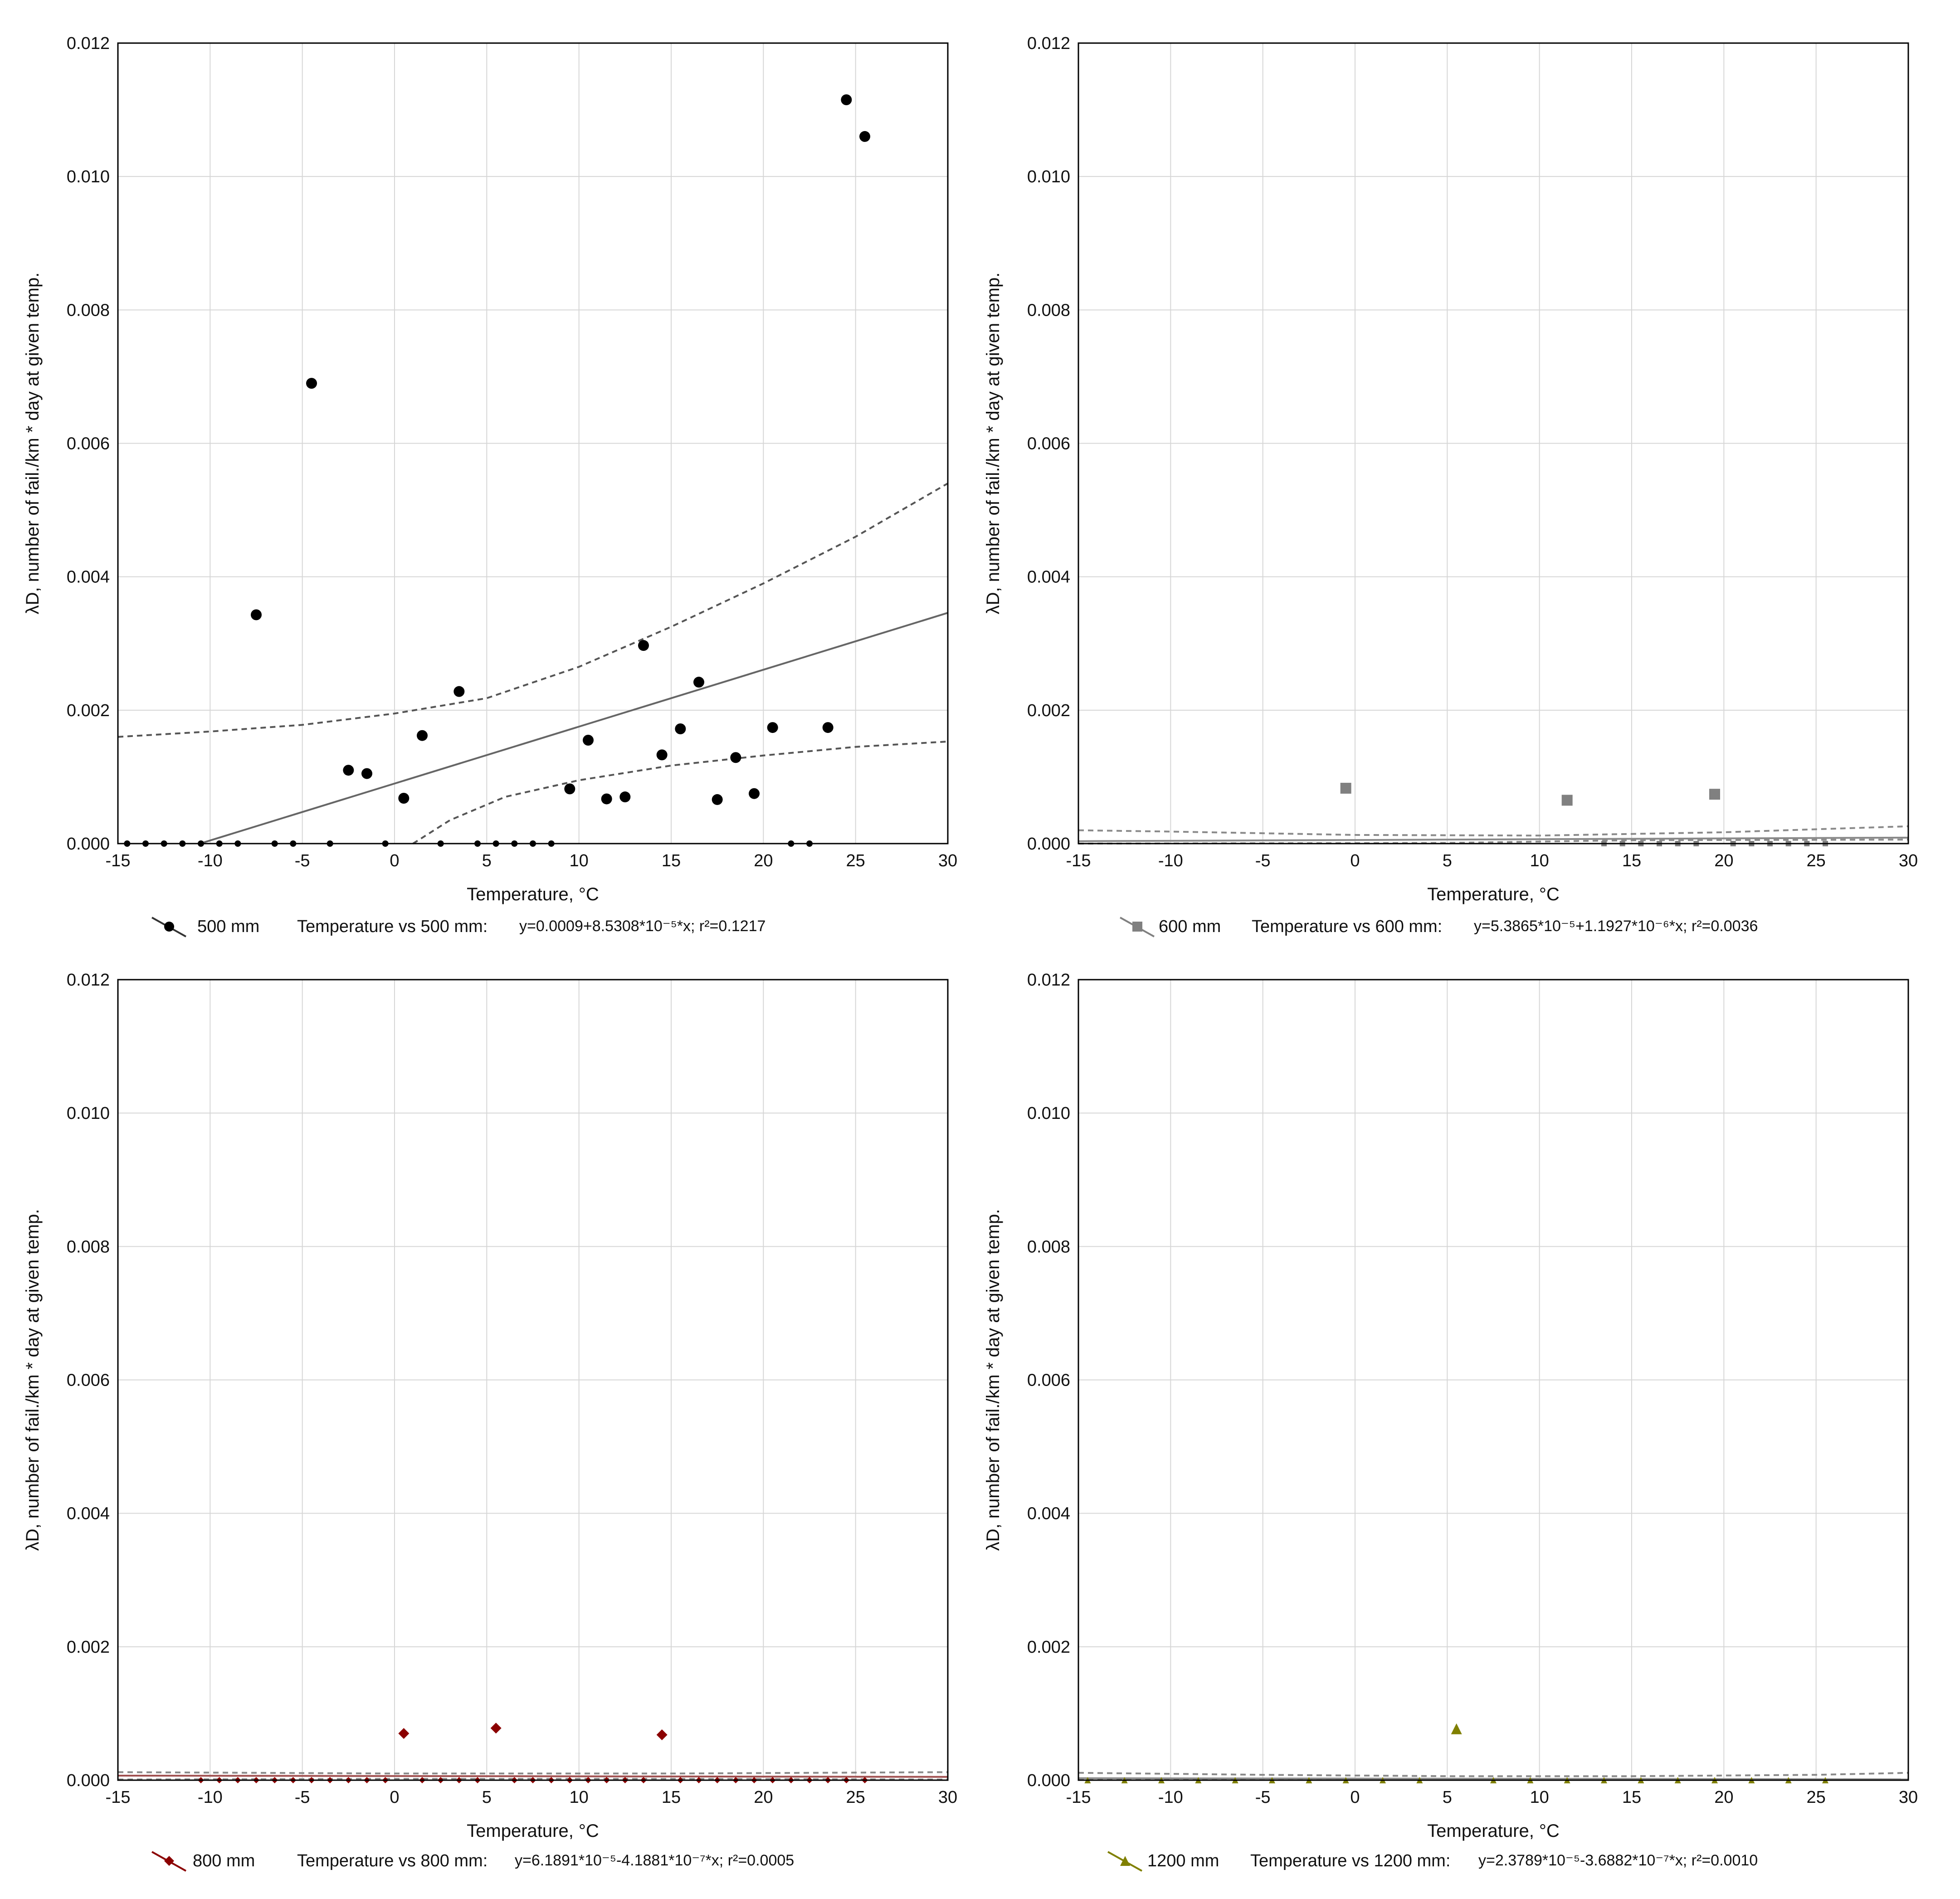 The image size is (1960, 1899). What do you see at coordinates (392, 1860) in the screenshot?
I see `legend-fit-label: Temperature vs 800 mm:` at bounding box center [392, 1860].